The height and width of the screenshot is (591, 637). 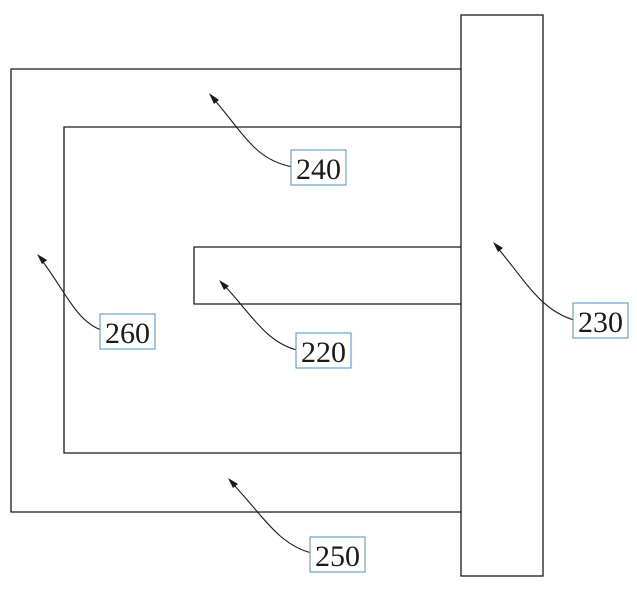 I want to click on vertical-plate, so click(x=502, y=295).